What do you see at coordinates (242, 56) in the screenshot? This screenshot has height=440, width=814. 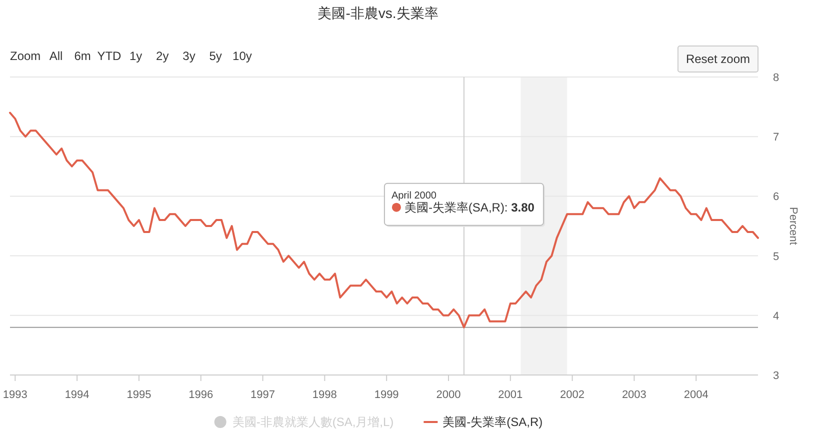 I see `text: 10y` at bounding box center [242, 56].